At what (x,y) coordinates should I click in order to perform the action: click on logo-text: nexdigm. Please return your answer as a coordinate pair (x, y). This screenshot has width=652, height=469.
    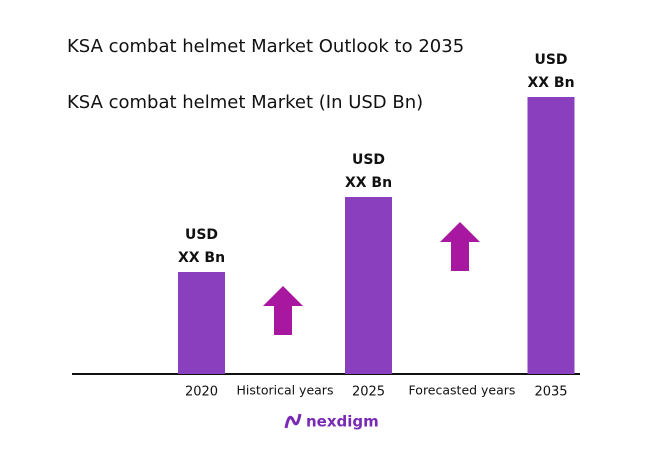
    Looking at the image, I should click on (342, 422).